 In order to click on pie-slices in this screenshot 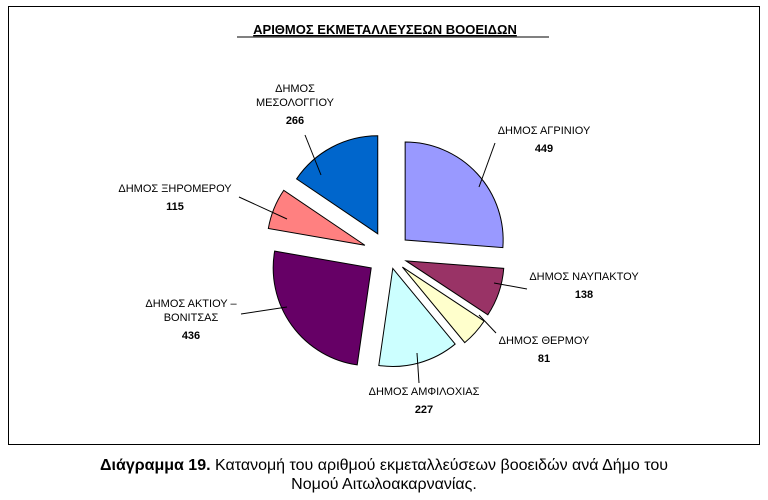, I will do `click(386, 251)`.